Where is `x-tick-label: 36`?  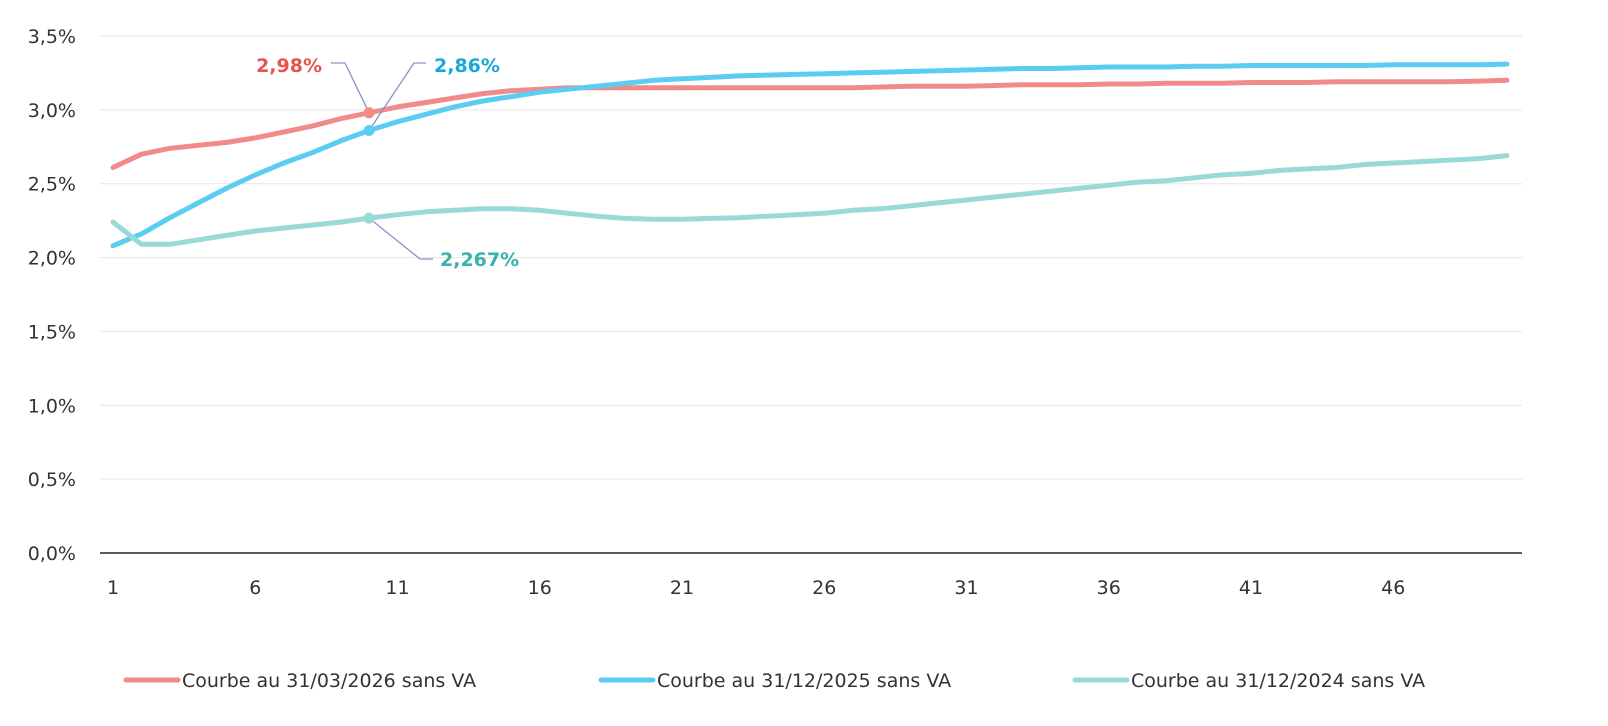 x-tick-label: 36 is located at coordinates (1109, 588).